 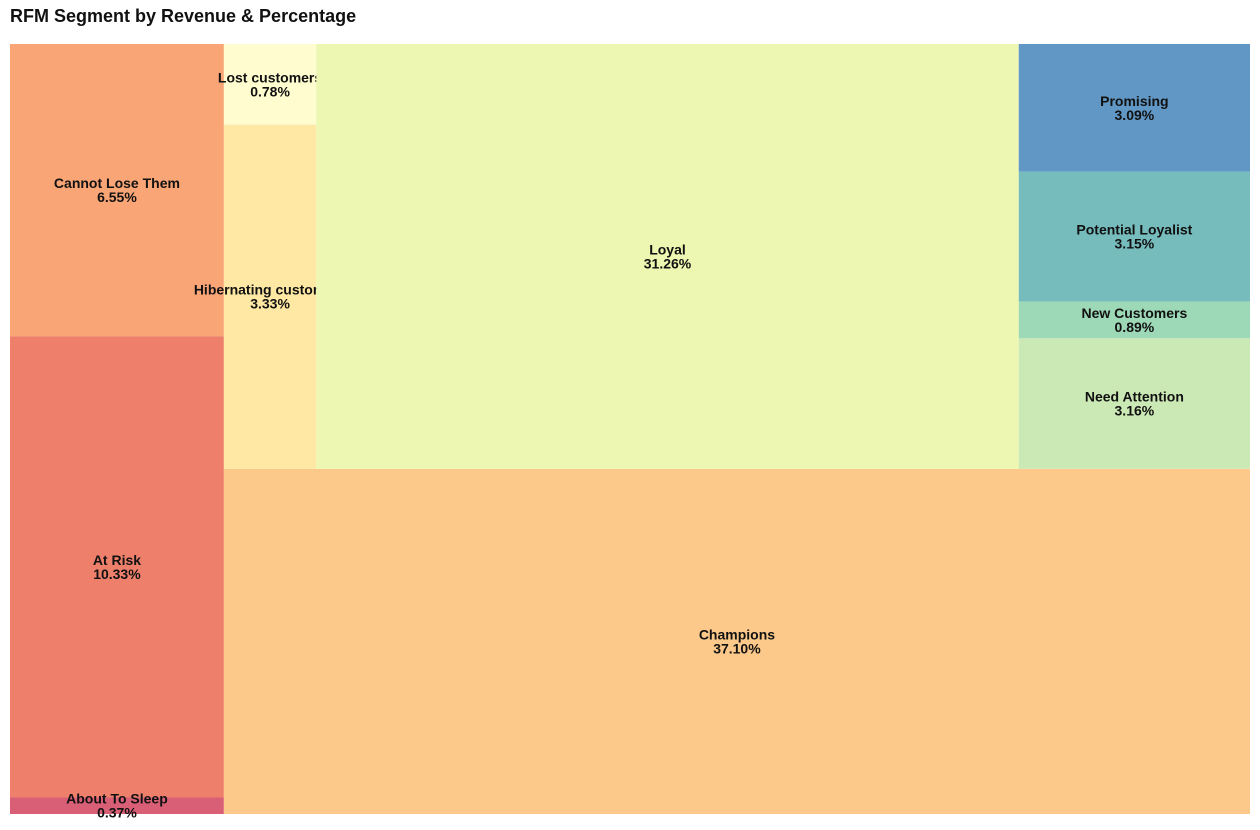 What do you see at coordinates (1135, 327) in the screenshot?
I see `segment-percent-new-customers: 0.89%` at bounding box center [1135, 327].